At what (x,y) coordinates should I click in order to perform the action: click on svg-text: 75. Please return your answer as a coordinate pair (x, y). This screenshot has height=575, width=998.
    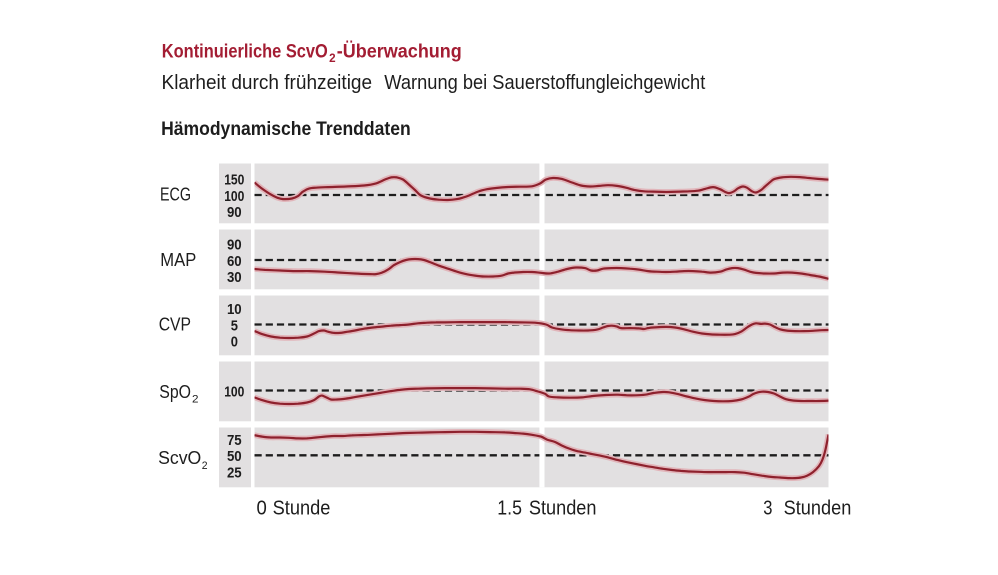
    Looking at the image, I should click on (234, 441).